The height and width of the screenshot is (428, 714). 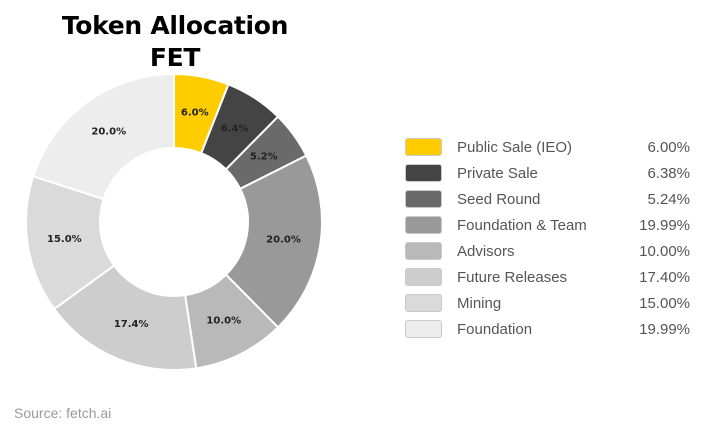 I want to click on legend-item: Foundation 19.99%, so click(x=555, y=329).